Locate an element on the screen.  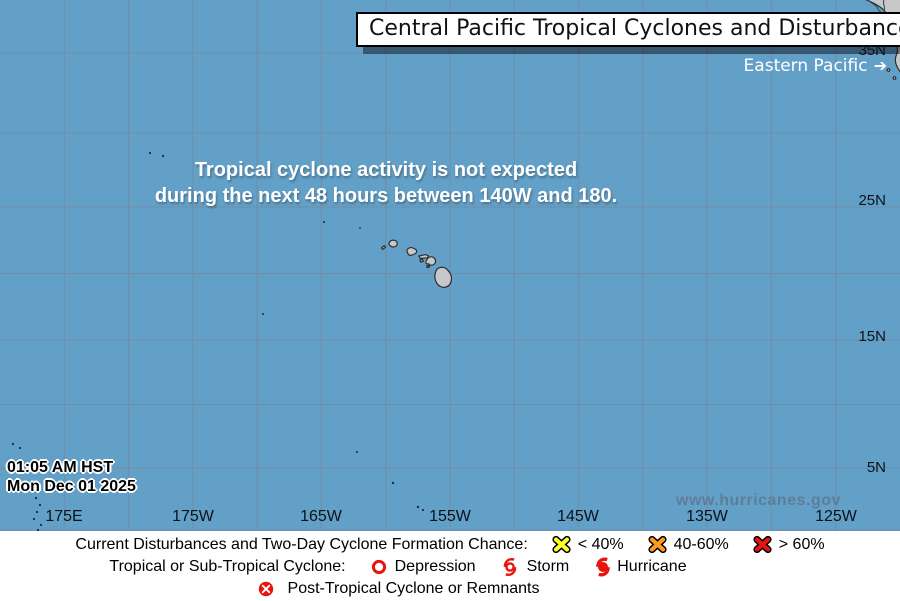
lon-label-145w: 145W is located at coordinates (578, 516).